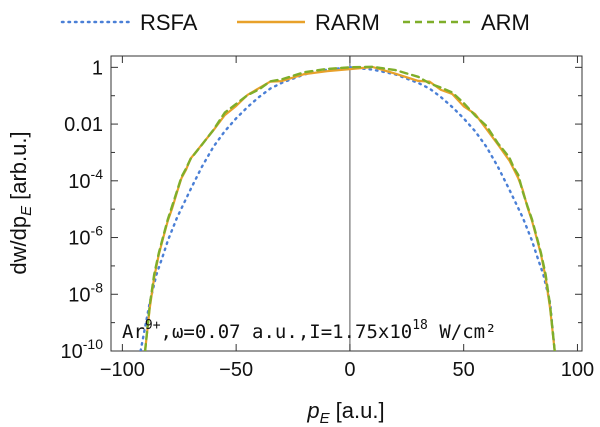 This screenshot has height=427, width=600. I want to click on y-tick-label-base-5: 10, so click(72, 352).